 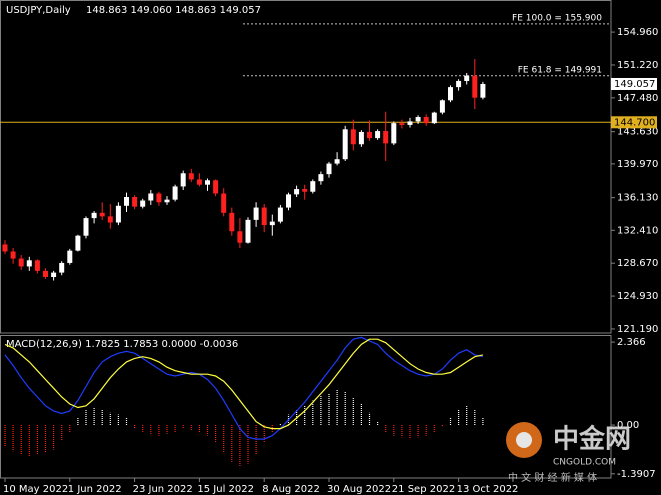 I want to click on chart-title: USDJPY,Daily, so click(x=38, y=10).